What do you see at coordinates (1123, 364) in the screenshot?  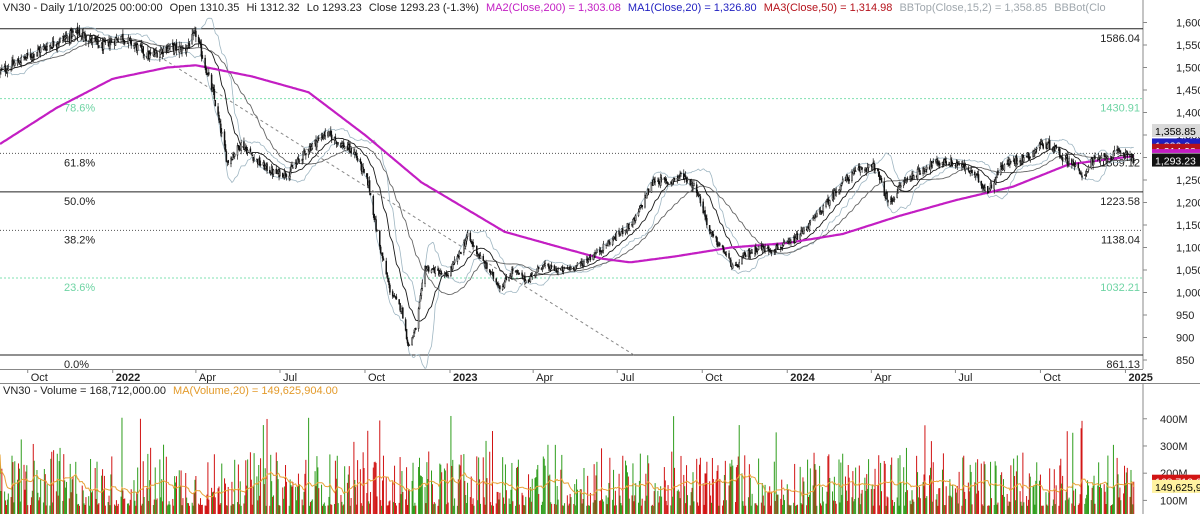 I see `fib-level-price: 861.13` at bounding box center [1123, 364].